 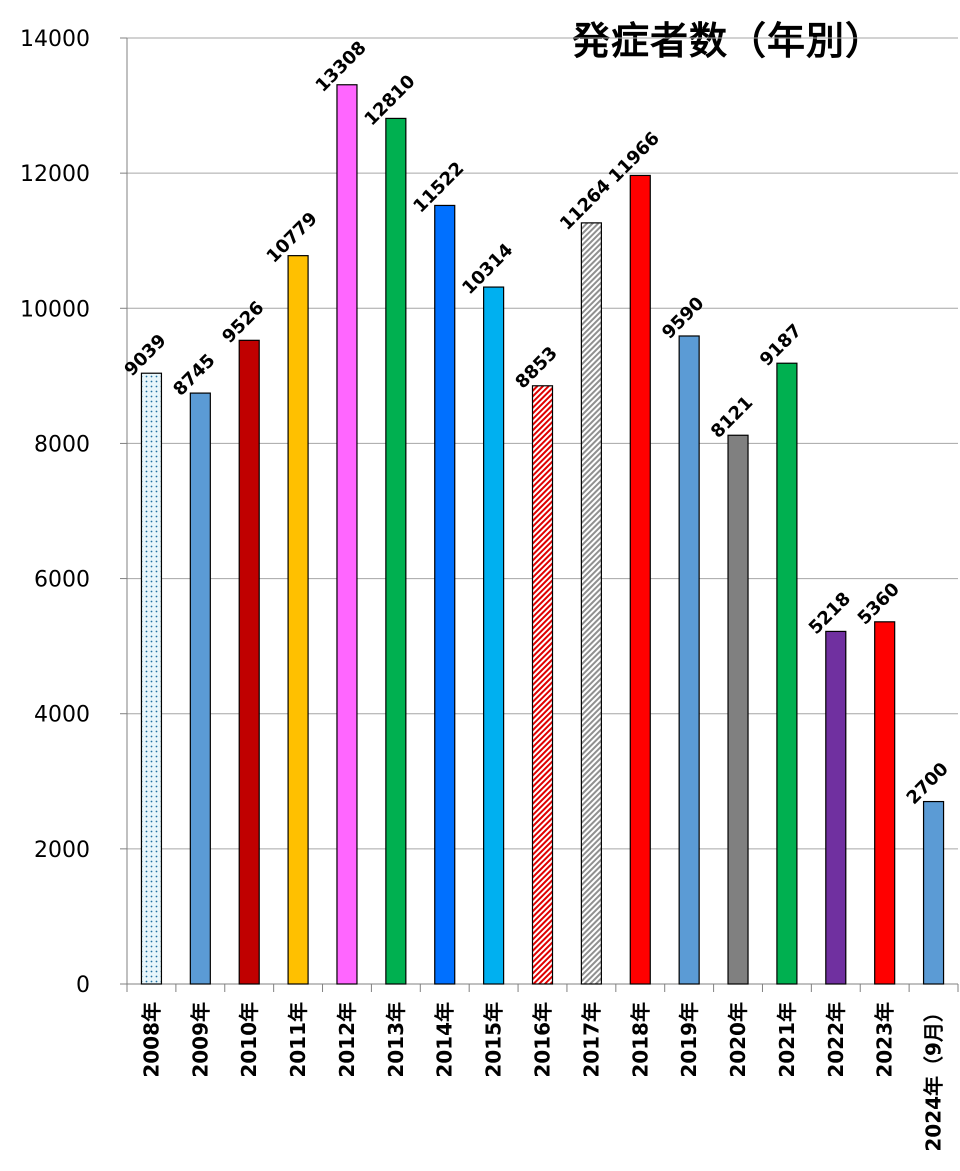 I want to click on x-tick-label: 2011年, so click(x=298, y=1040).